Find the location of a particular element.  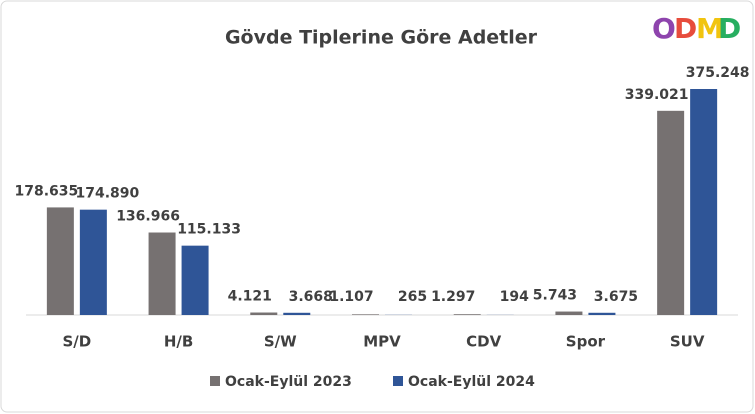

data-label: 115.133 is located at coordinates (209, 230).